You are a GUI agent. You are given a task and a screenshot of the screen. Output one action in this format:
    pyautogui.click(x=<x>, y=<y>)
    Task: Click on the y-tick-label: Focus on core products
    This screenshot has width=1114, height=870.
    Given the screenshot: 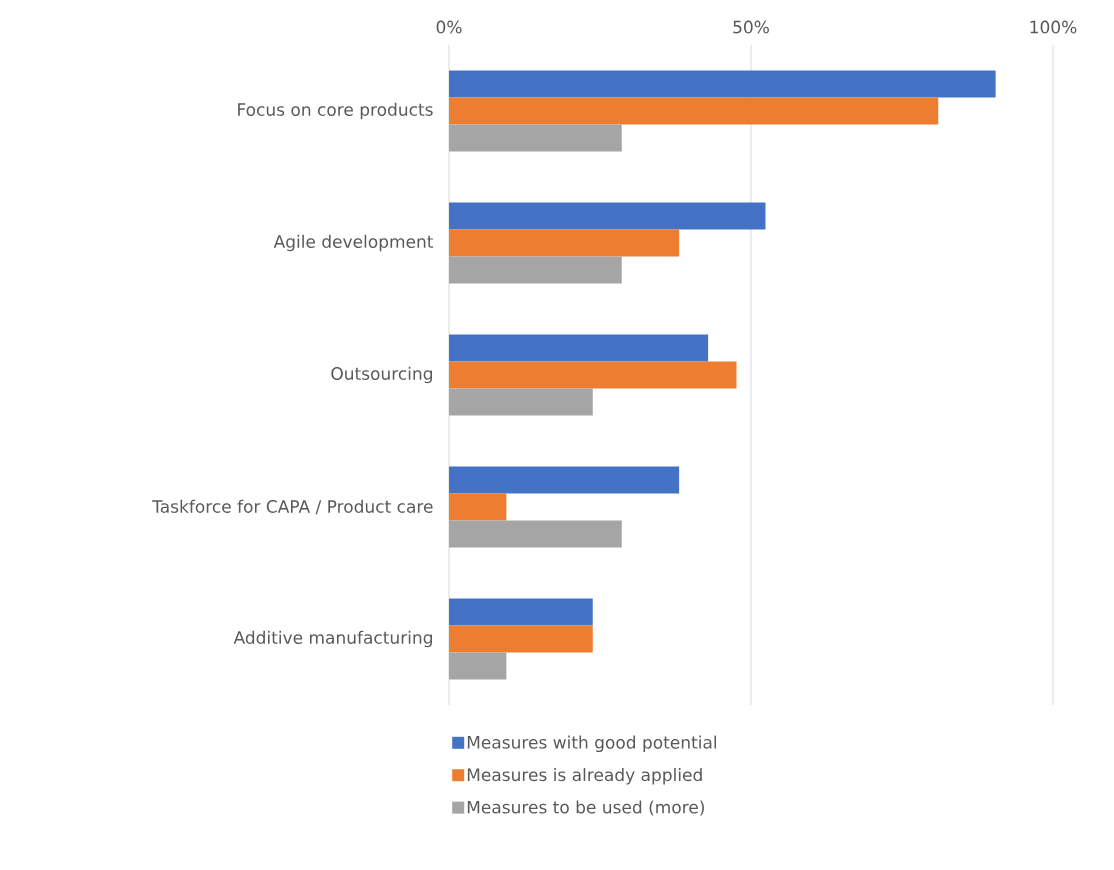 What is the action you would take?
    pyautogui.click(x=335, y=111)
    